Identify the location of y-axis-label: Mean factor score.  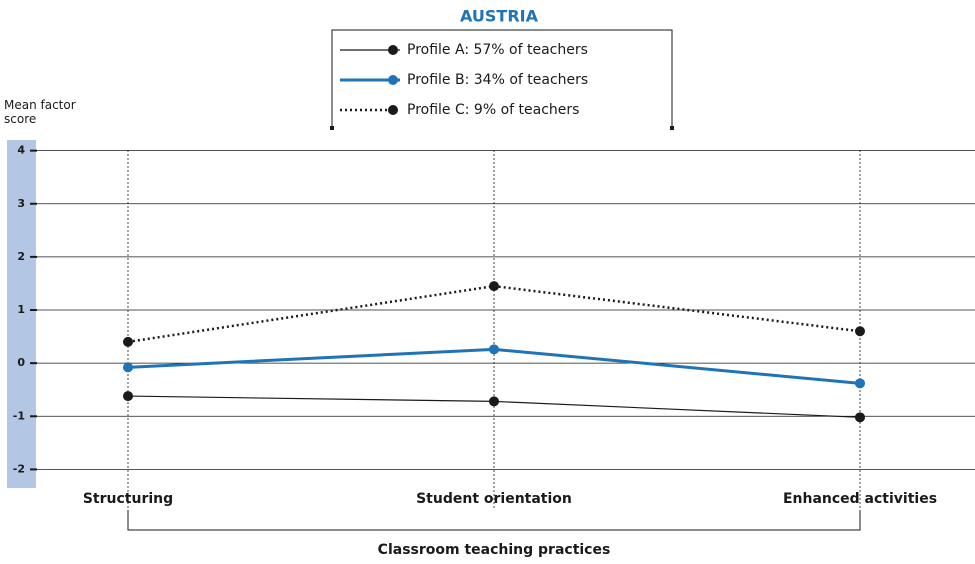
(40, 112).